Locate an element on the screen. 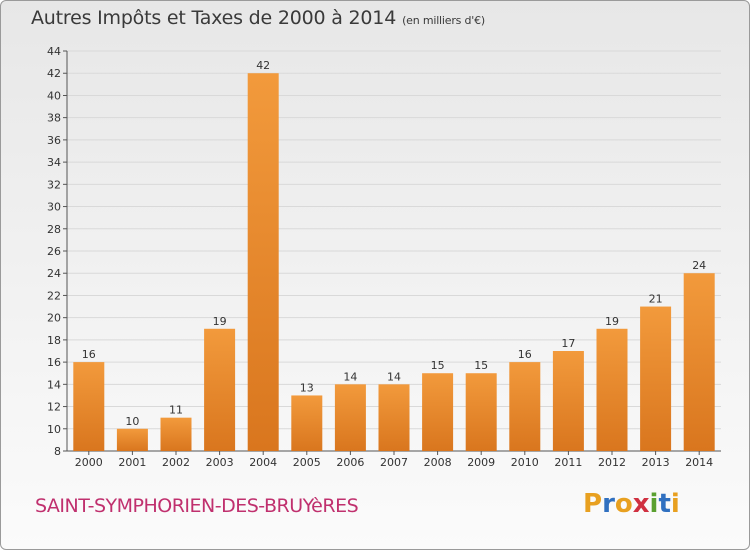  y-tick-label: 10 is located at coordinates (54, 429).